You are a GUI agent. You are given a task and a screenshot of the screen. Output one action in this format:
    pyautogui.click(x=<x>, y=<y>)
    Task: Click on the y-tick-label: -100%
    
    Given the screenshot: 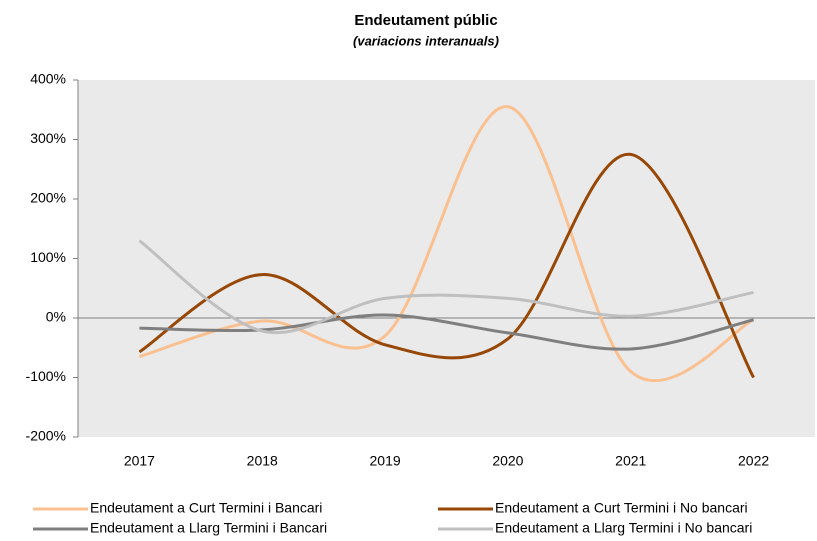 What is the action you would take?
    pyautogui.click(x=46, y=376)
    